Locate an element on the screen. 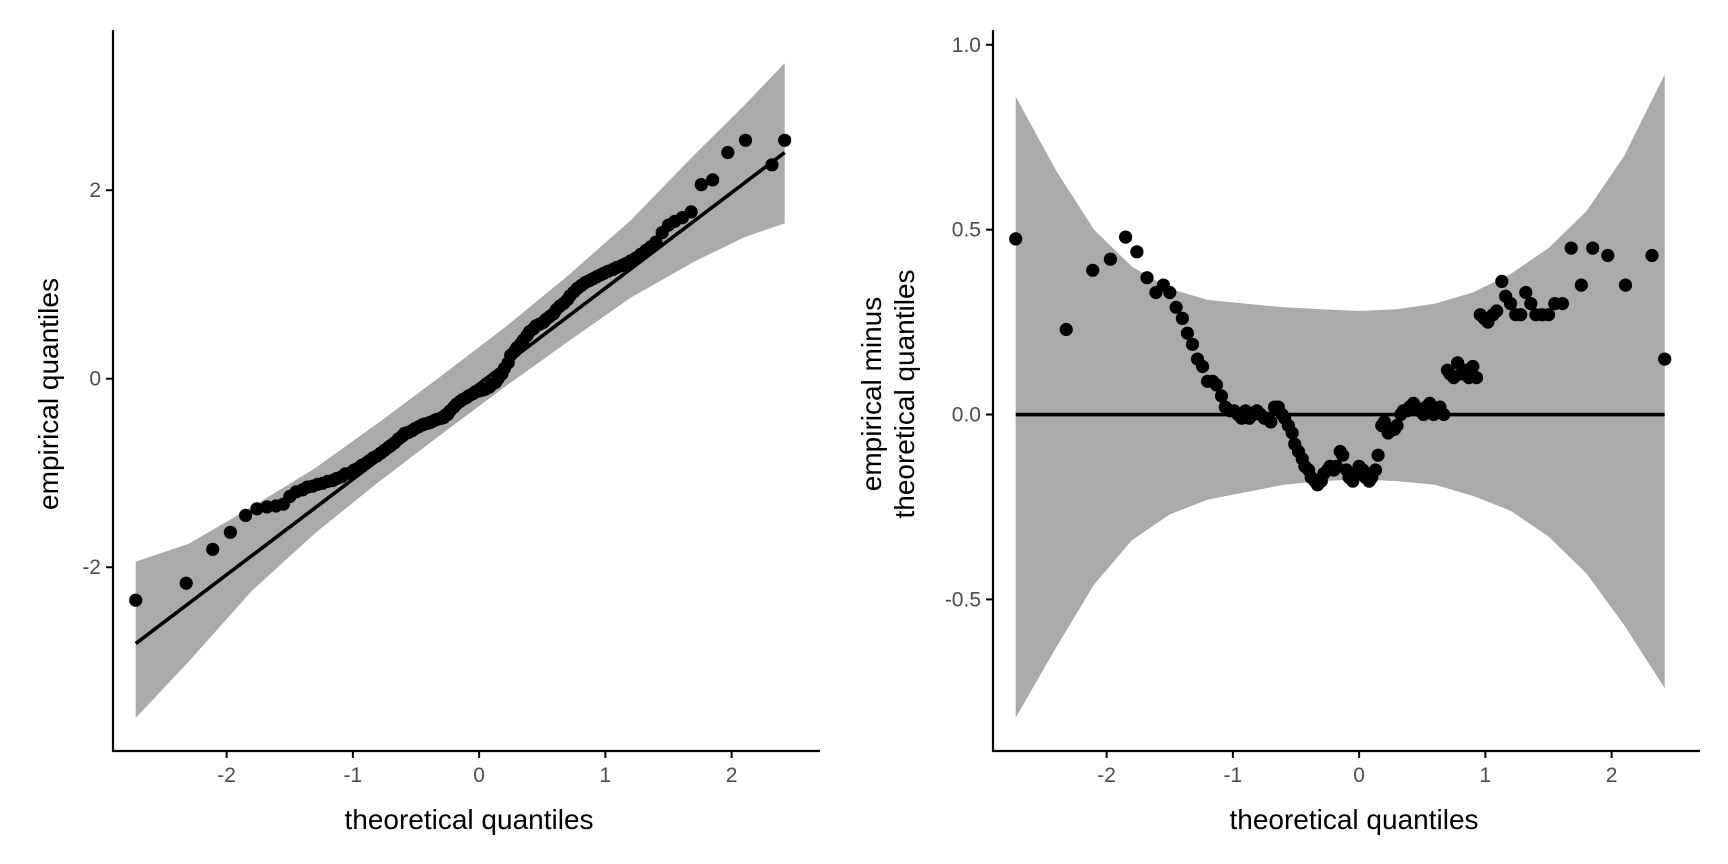 The height and width of the screenshot is (864, 1728). right-x-tick-label: -2 is located at coordinates (1106, 775).